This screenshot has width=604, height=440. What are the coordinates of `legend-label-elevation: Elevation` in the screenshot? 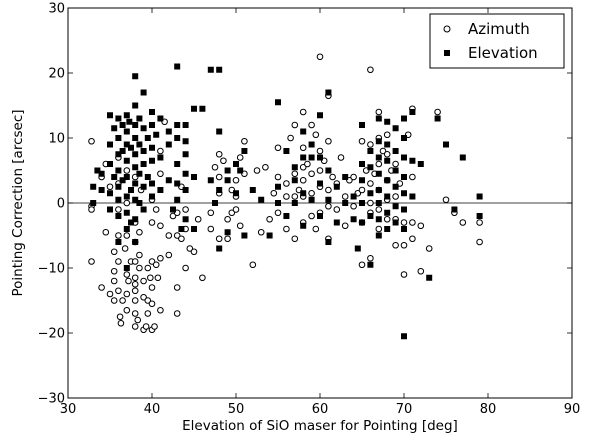 It's located at (503, 53).